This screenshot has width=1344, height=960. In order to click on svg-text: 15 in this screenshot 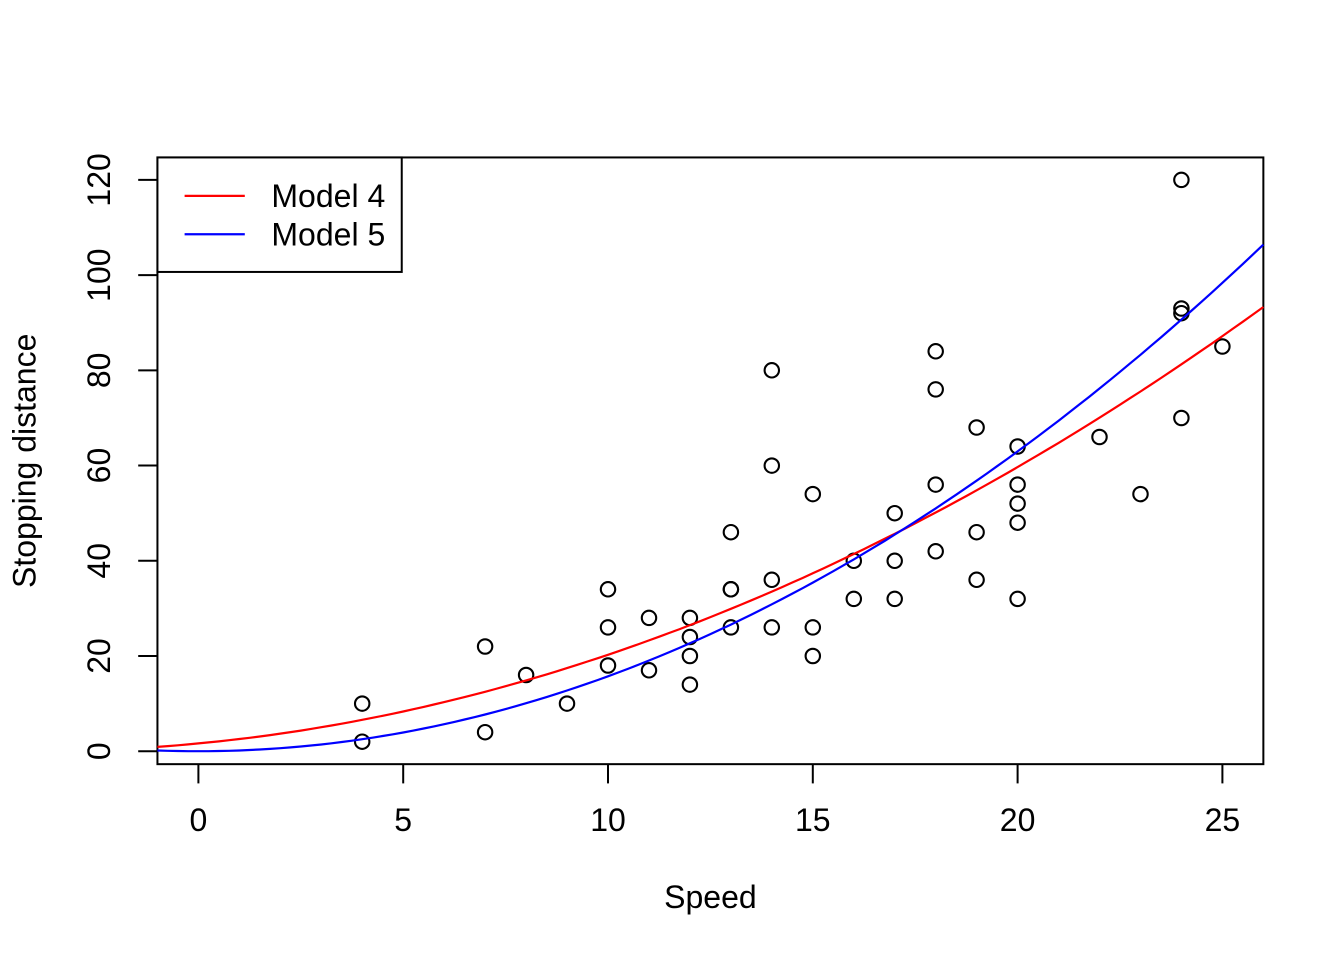, I will do `click(813, 820)`.